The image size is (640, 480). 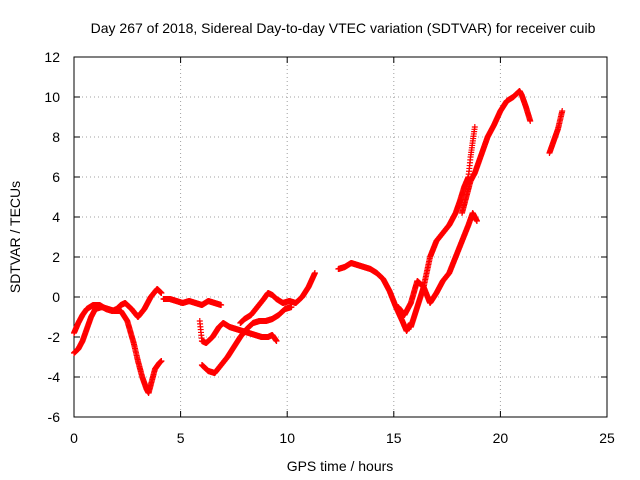 I want to click on y-tick-label: 10, so click(x=52, y=97).